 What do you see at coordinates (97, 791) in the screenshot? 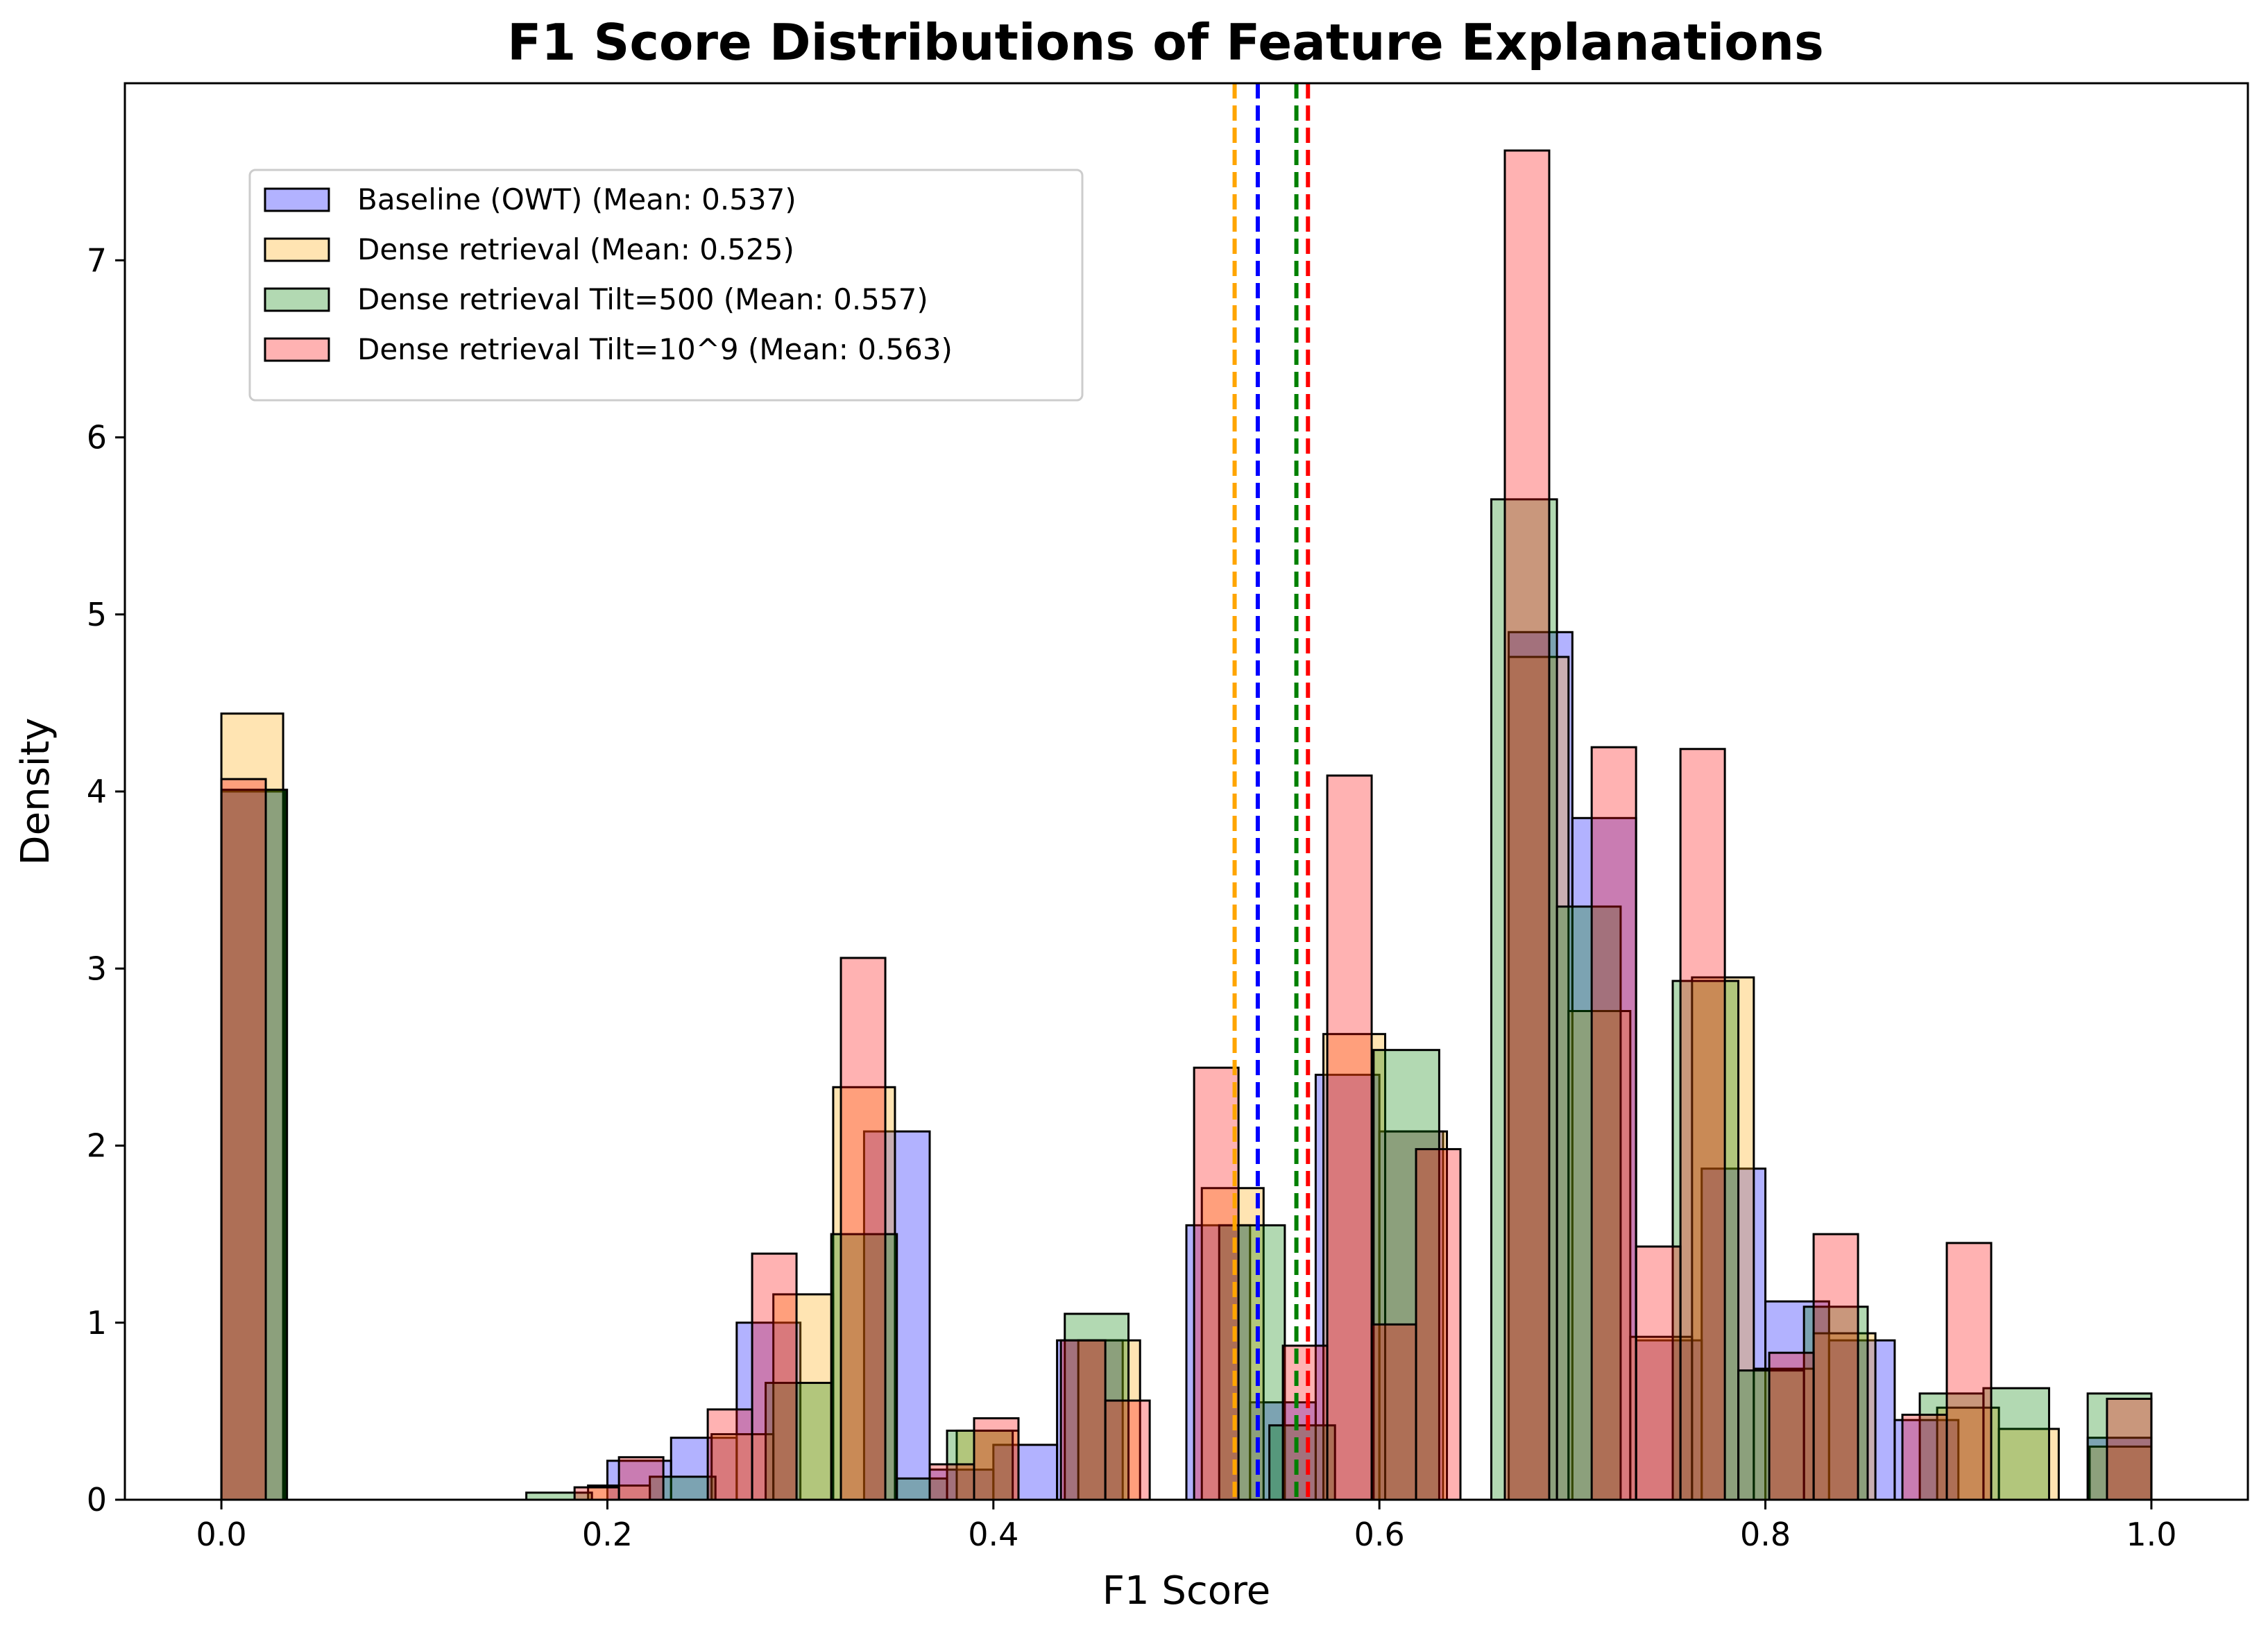
I see `y-tick-label: 4` at bounding box center [97, 791].